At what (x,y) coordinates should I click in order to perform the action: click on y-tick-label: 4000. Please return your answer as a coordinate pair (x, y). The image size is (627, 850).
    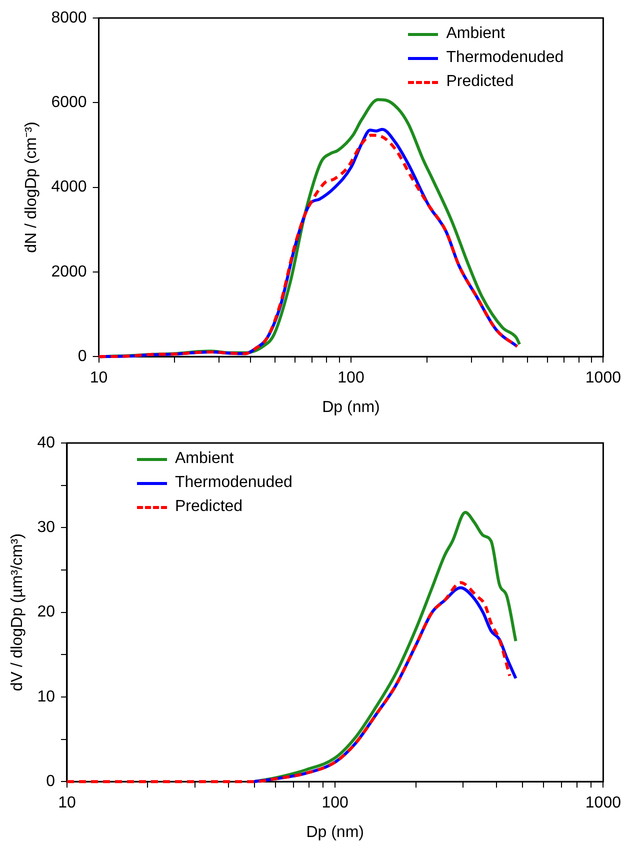
    Looking at the image, I should click on (69, 187).